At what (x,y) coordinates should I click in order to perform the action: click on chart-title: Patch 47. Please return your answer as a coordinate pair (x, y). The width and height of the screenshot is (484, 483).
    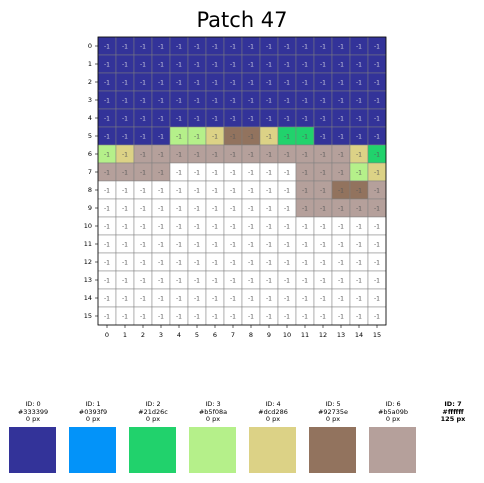
    Looking at the image, I should click on (242, 20).